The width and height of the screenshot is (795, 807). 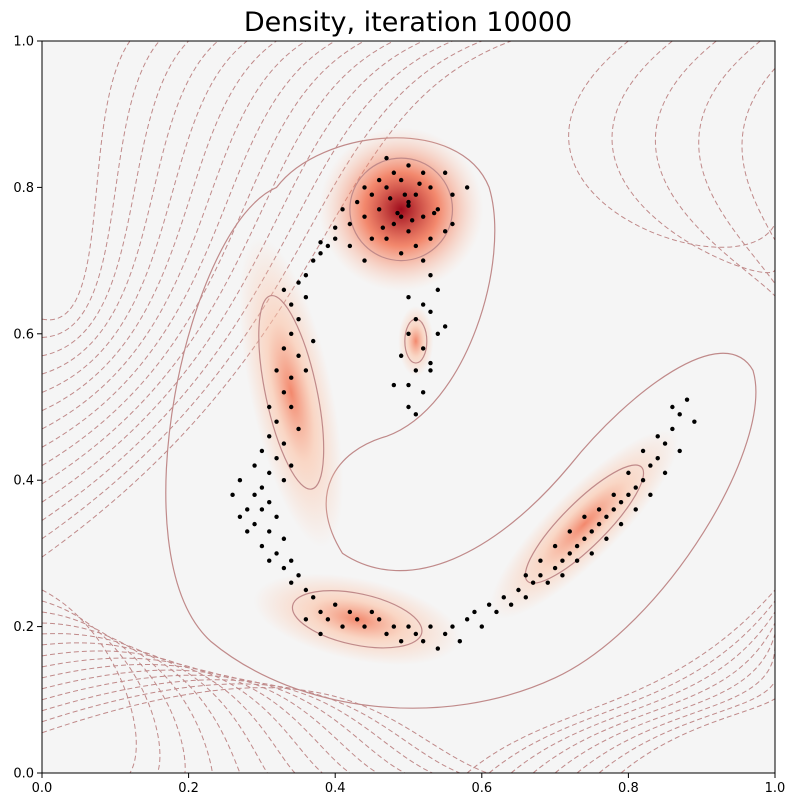 What do you see at coordinates (23, 188) in the screenshot?
I see `y-tick-label: 0.8` at bounding box center [23, 188].